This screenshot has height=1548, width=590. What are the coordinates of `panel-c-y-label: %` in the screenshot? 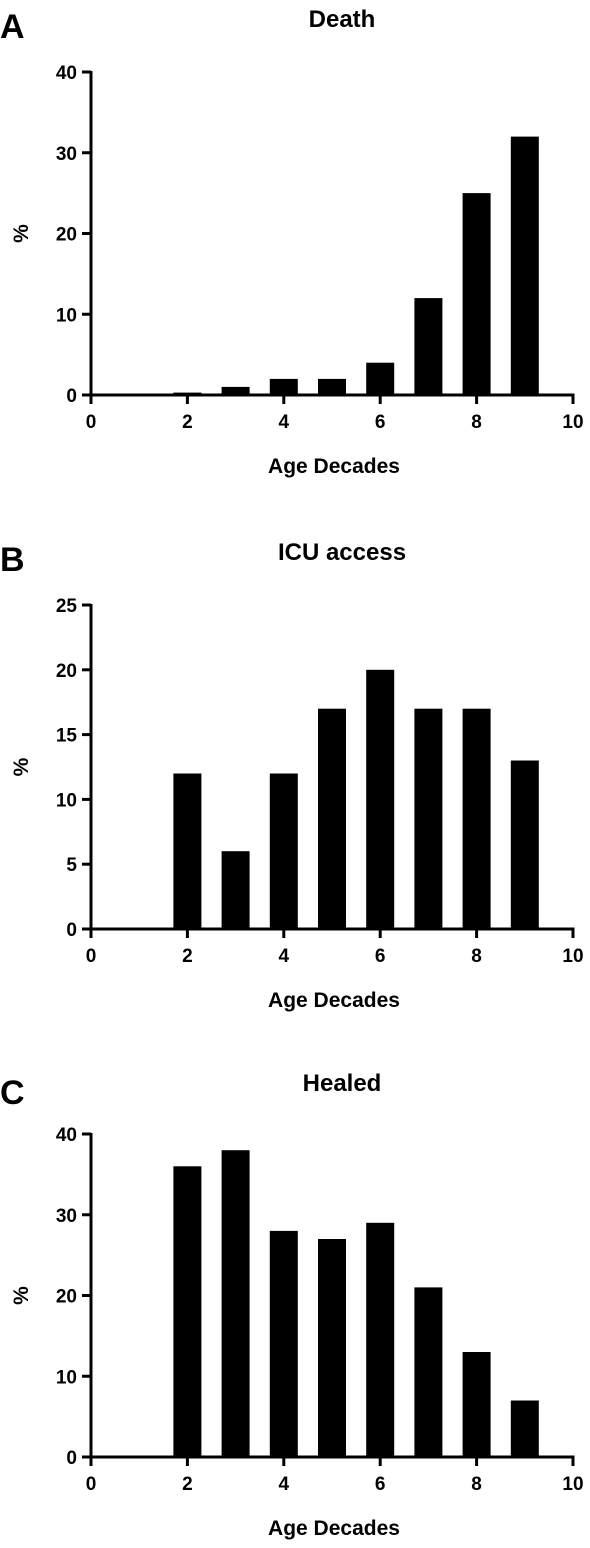 It's located at (21, 1295).